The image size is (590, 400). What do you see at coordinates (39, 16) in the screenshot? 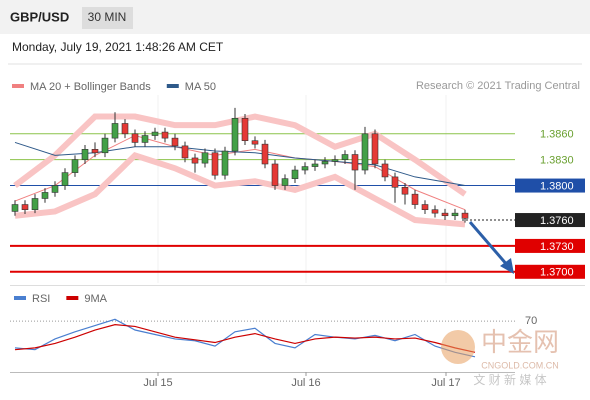
I see `pair: GBP/USD` at bounding box center [39, 16].